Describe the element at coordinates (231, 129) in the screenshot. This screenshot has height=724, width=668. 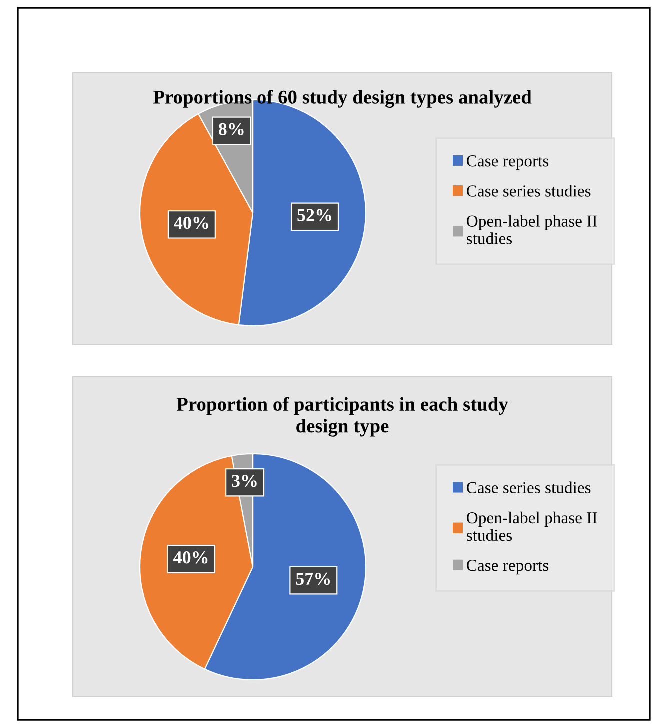
I see `data-label: 8%` at that location.